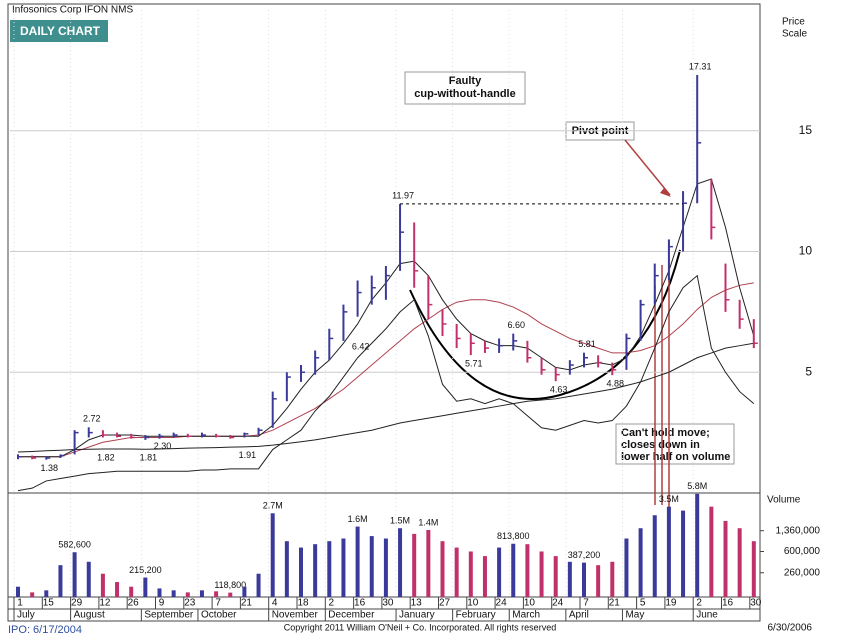  I want to click on month-label: February, so click(476, 615).